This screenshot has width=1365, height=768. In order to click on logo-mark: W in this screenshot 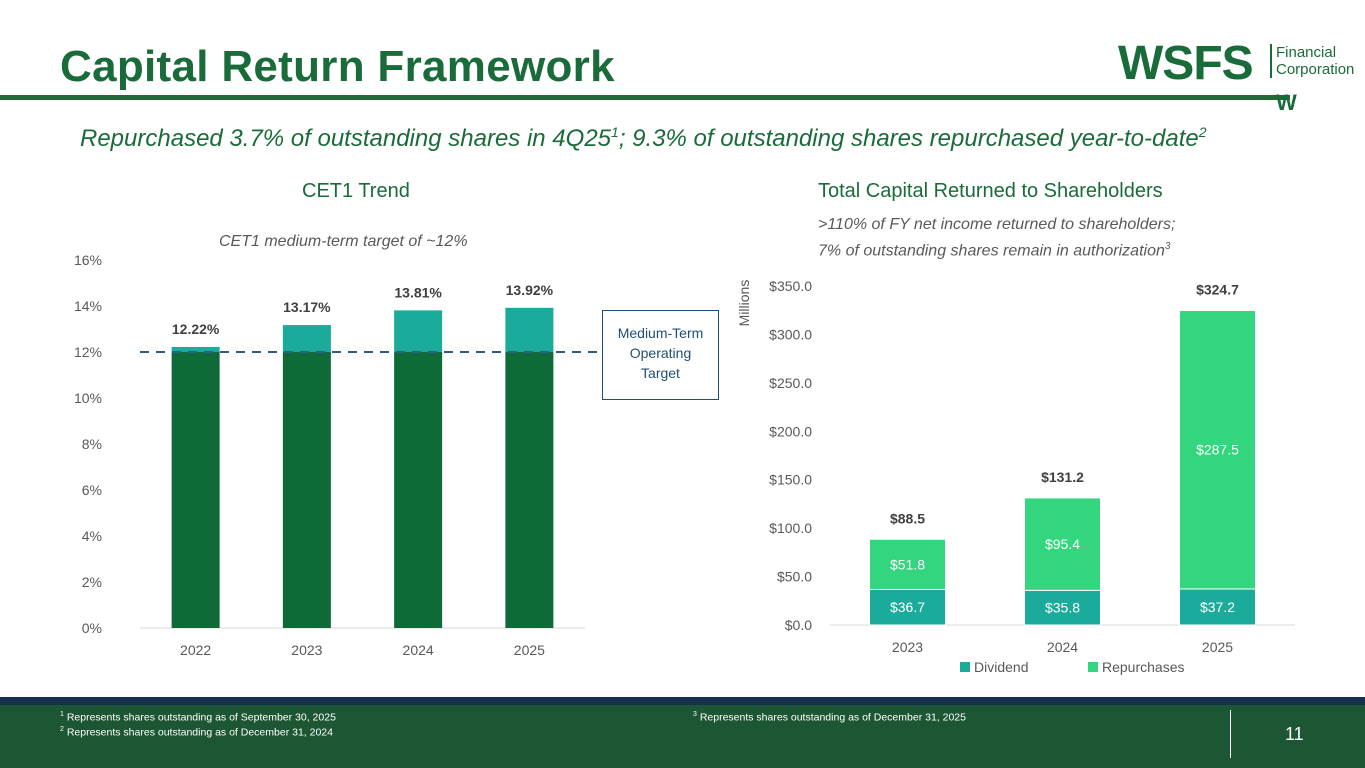, I will do `click(1286, 102)`.